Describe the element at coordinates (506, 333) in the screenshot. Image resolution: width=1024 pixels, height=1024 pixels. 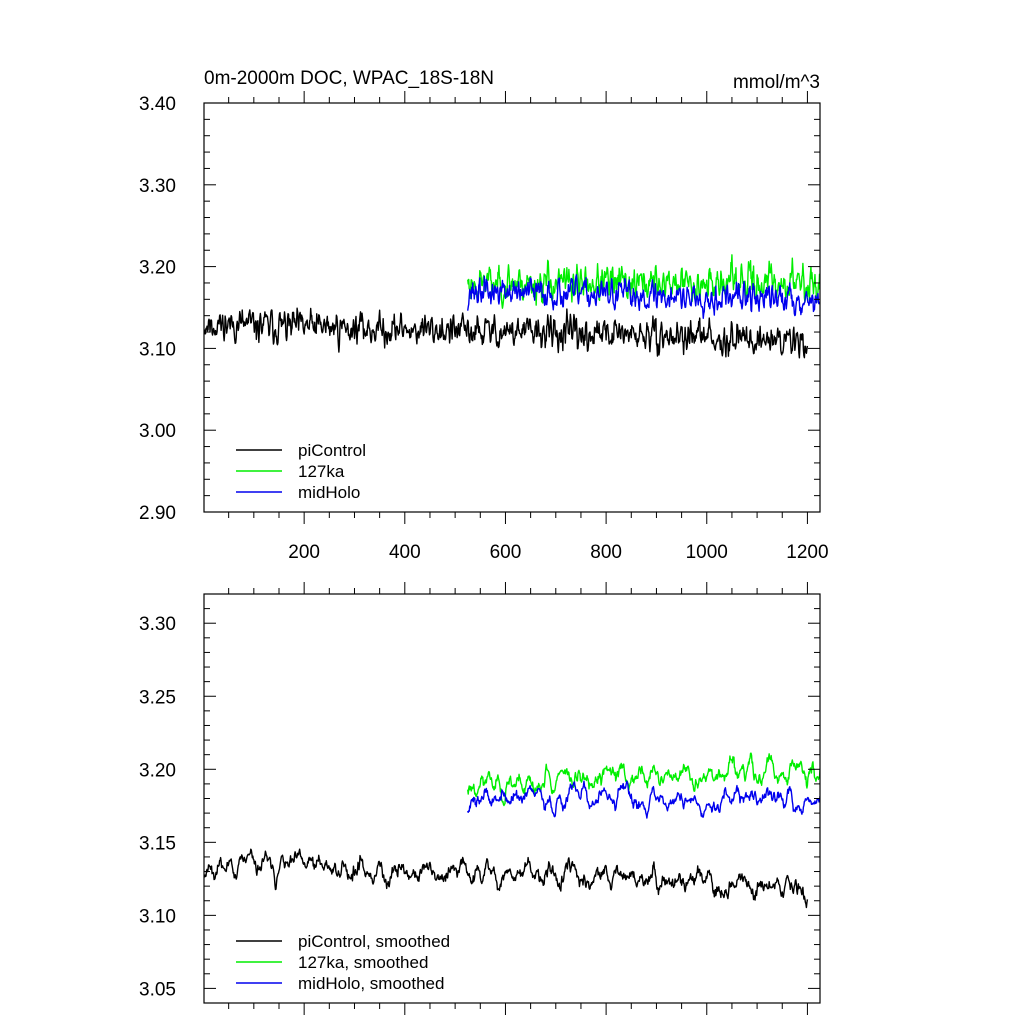
I see `series-line-picontrol` at that location.